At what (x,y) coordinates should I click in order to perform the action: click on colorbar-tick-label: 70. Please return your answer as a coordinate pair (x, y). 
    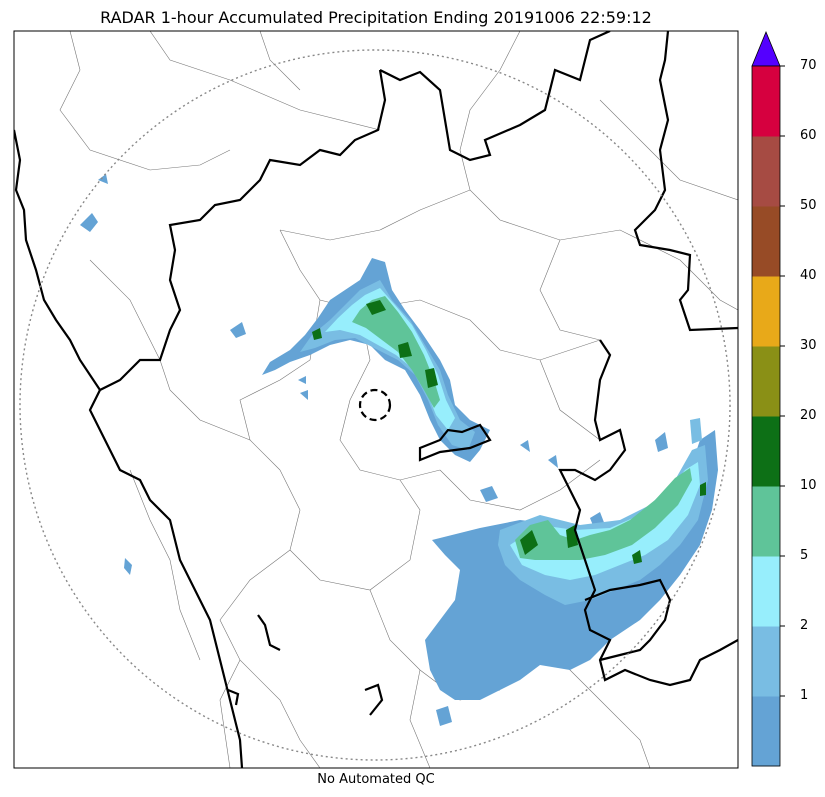
    Looking at the image, I should click on (808, 65).